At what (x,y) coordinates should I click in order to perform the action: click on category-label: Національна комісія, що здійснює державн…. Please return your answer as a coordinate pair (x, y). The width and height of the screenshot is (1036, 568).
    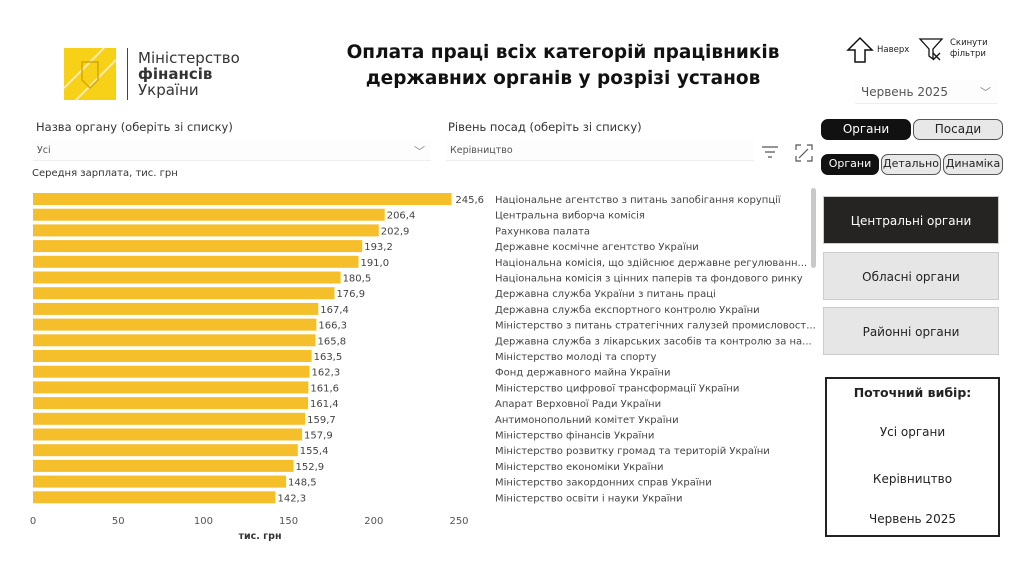
    Looking at the image, I should click on (651, 263).